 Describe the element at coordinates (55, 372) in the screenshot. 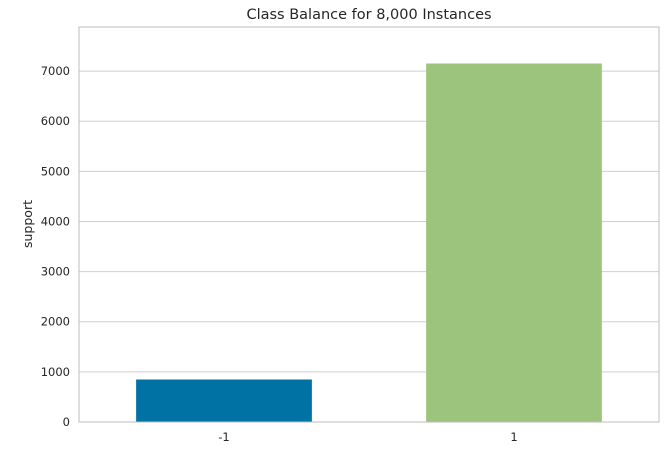

I see `y-tick-label: 1000` at that location.